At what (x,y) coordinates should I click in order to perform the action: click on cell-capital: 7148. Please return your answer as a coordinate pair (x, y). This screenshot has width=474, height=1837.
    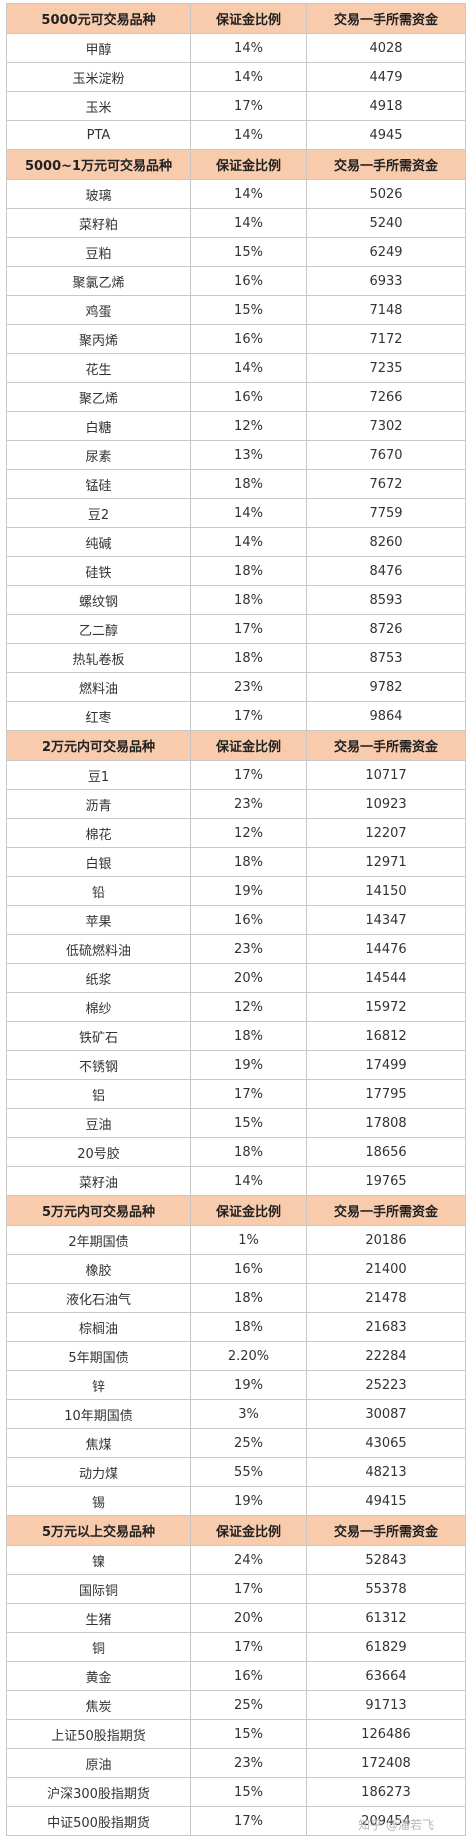
    Looking at the image, I should click on (386, 310).